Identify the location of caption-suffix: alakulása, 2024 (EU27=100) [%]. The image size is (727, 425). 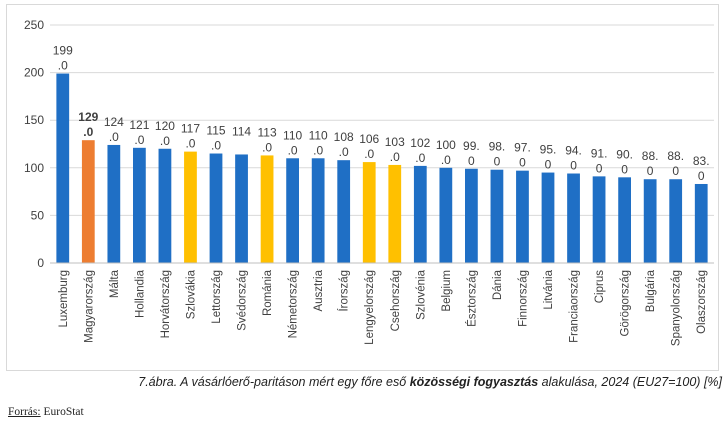
(630, 382).